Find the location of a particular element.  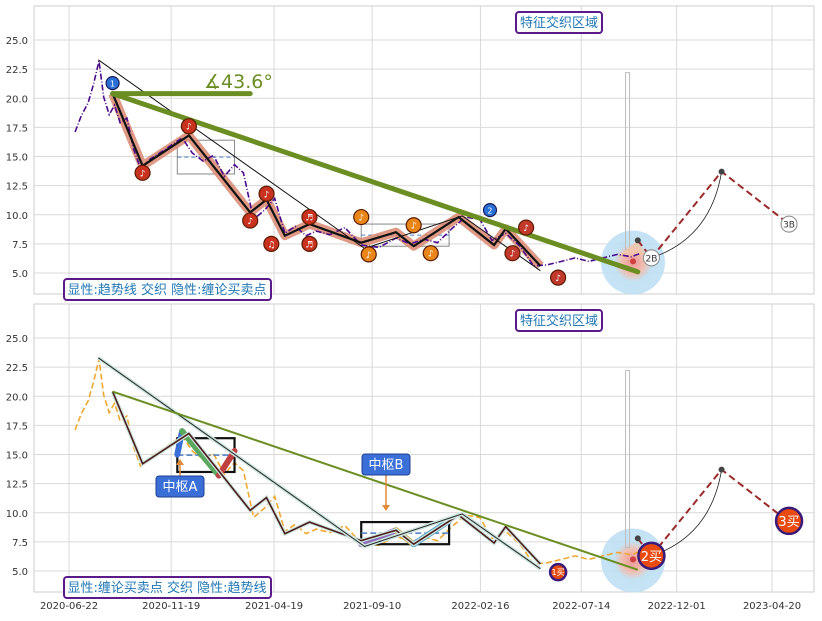

y-tick-label-top: 12.5 is located at coordinates (17, 187).